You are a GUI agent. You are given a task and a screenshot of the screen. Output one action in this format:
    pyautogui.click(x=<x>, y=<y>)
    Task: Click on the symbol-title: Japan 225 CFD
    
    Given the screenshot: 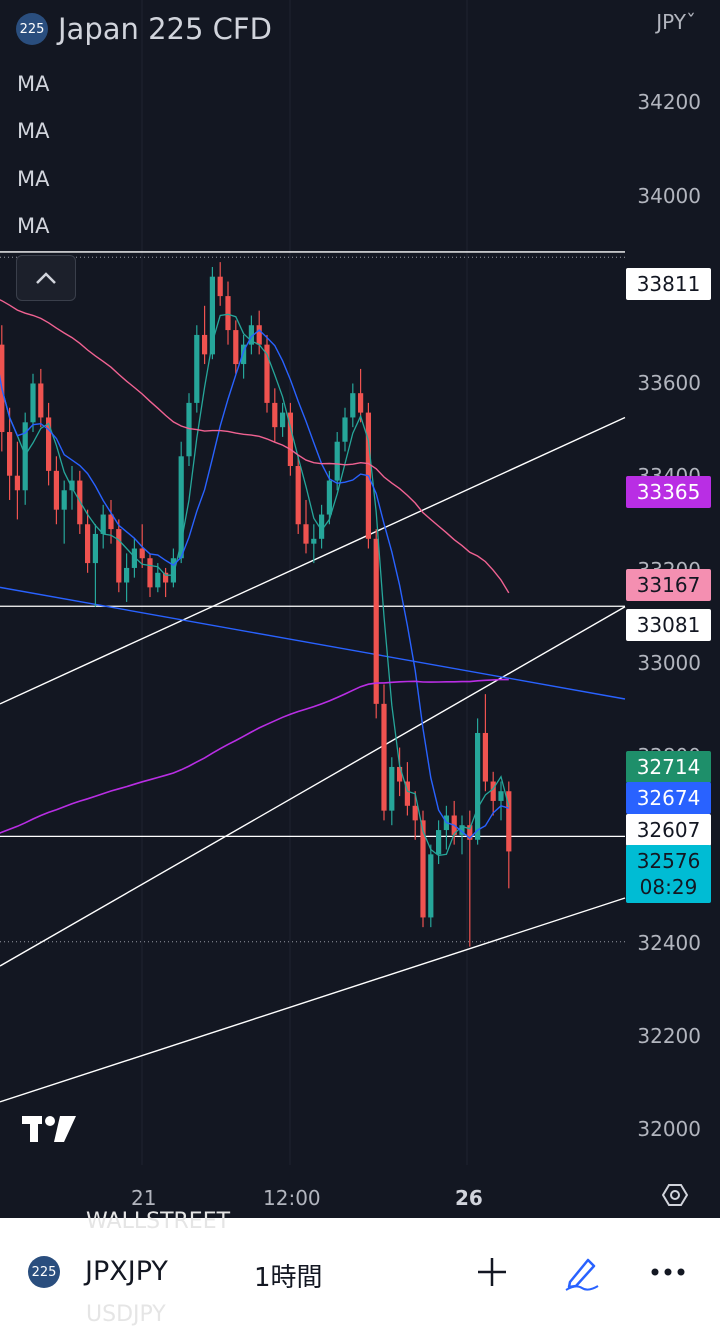 What is the action you would take?
    pyautogui.click(x=165, y=29)
    